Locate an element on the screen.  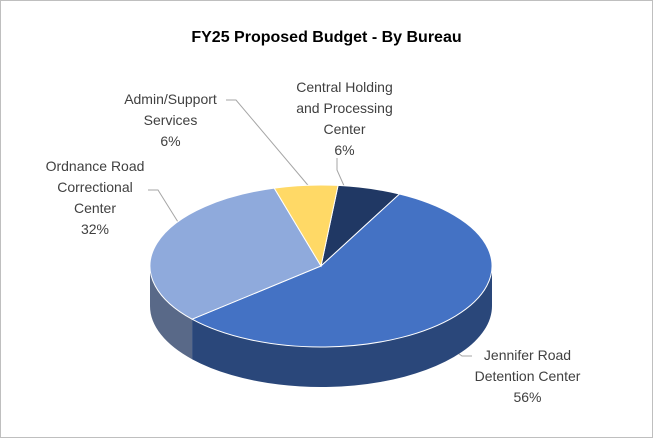
data-label: Admin/Support Services 6% is located at coordinates (170, 120).